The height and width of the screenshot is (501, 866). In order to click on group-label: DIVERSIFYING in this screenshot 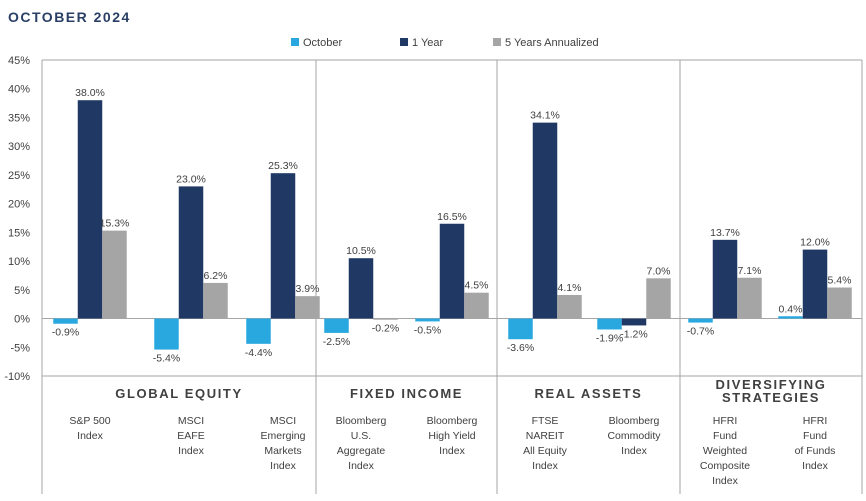, I will do `click(771, 384)`.